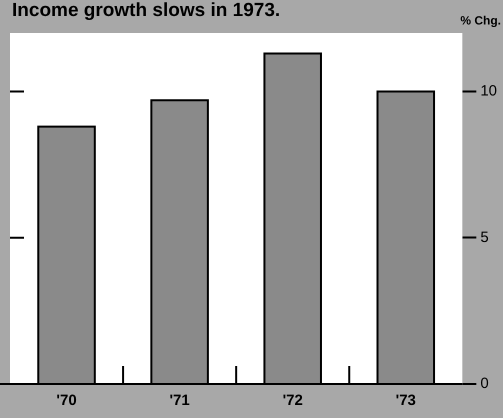  Describe the element at coordinates (484, 383) in the screenshot. I see `y-tick-label: 0` at that location.